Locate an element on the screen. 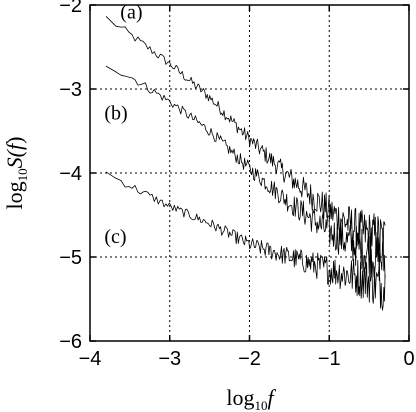  series-labels: (a) (b) (c) is located at coordinates (123, 125).